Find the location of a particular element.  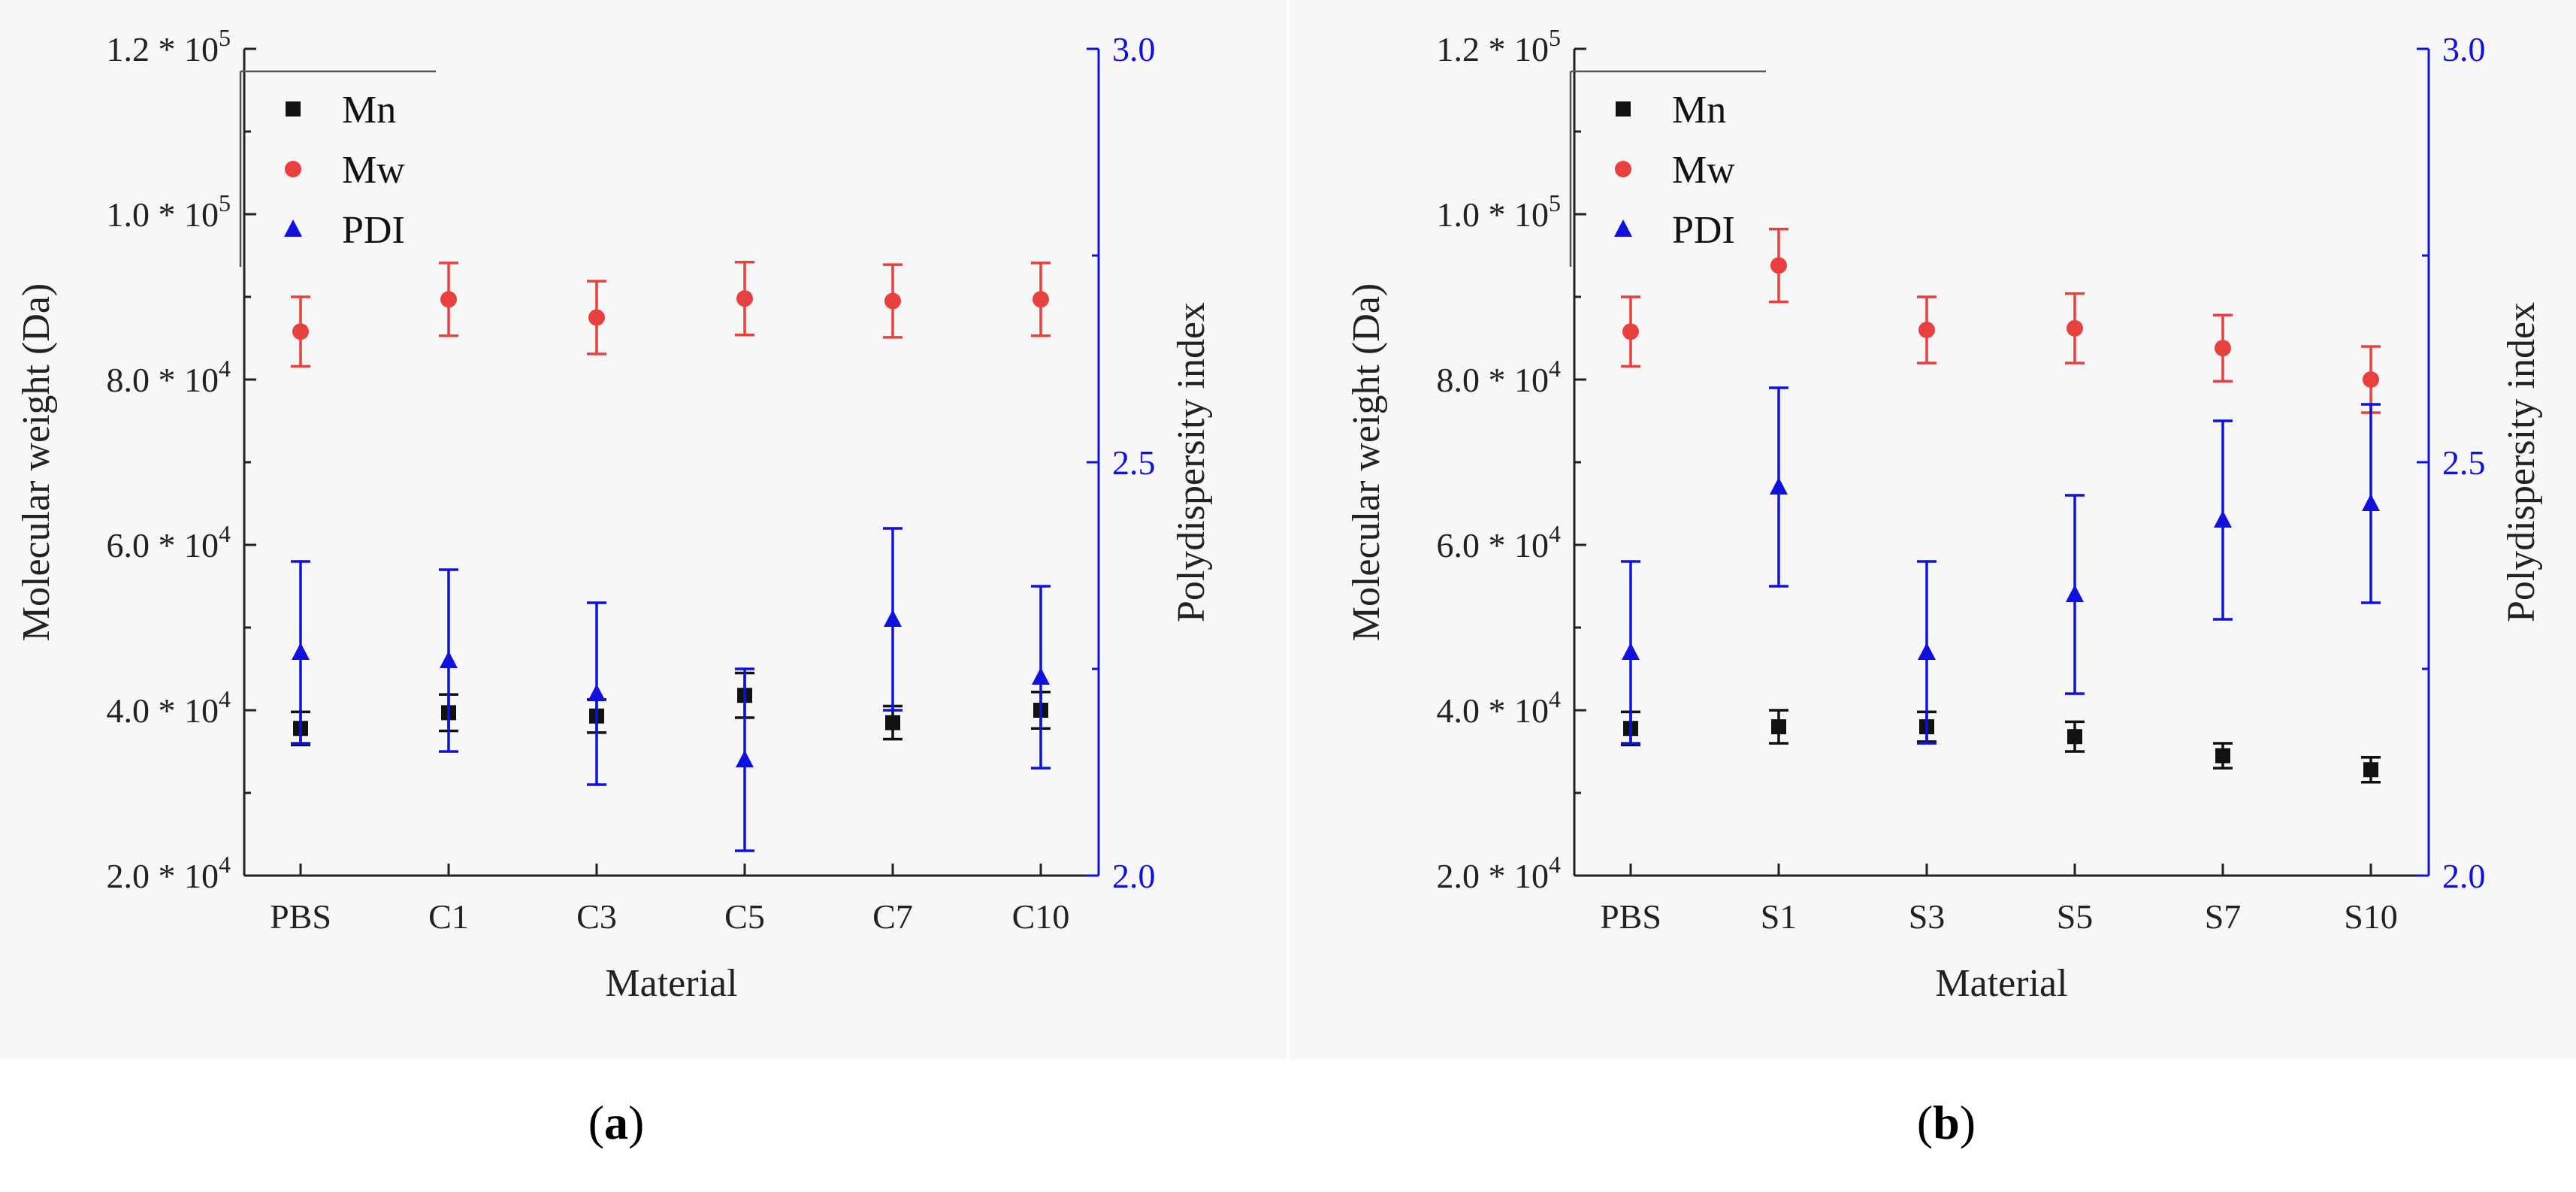

panel-b-y-axis-left-title: Molecular weight (Da) is located at coordinates (1367, 462).